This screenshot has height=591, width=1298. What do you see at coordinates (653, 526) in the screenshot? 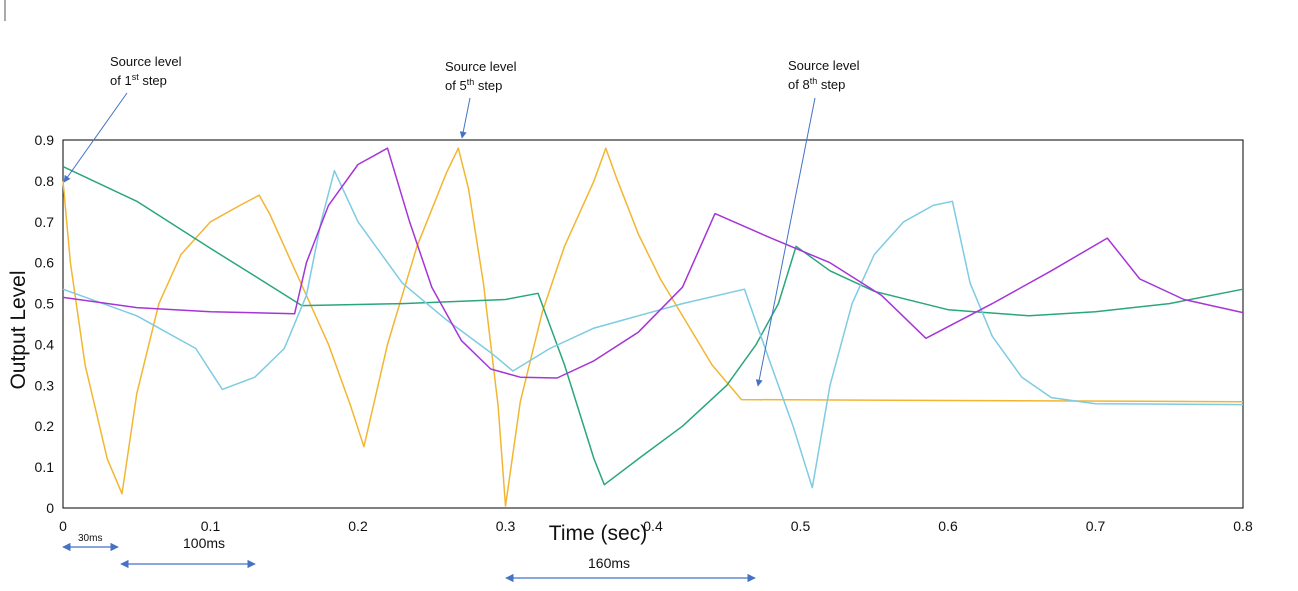
I see `x-tick-label: 0.4` at bounding box center [653, 526].